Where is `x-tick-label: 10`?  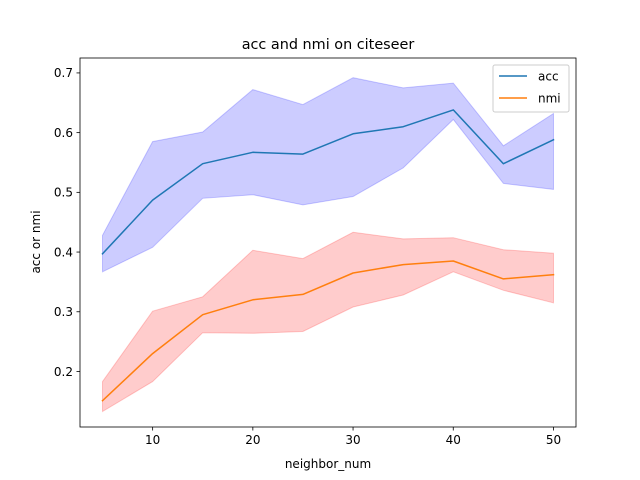 x-tick-label: 10 is located at coordinates (152, 440).